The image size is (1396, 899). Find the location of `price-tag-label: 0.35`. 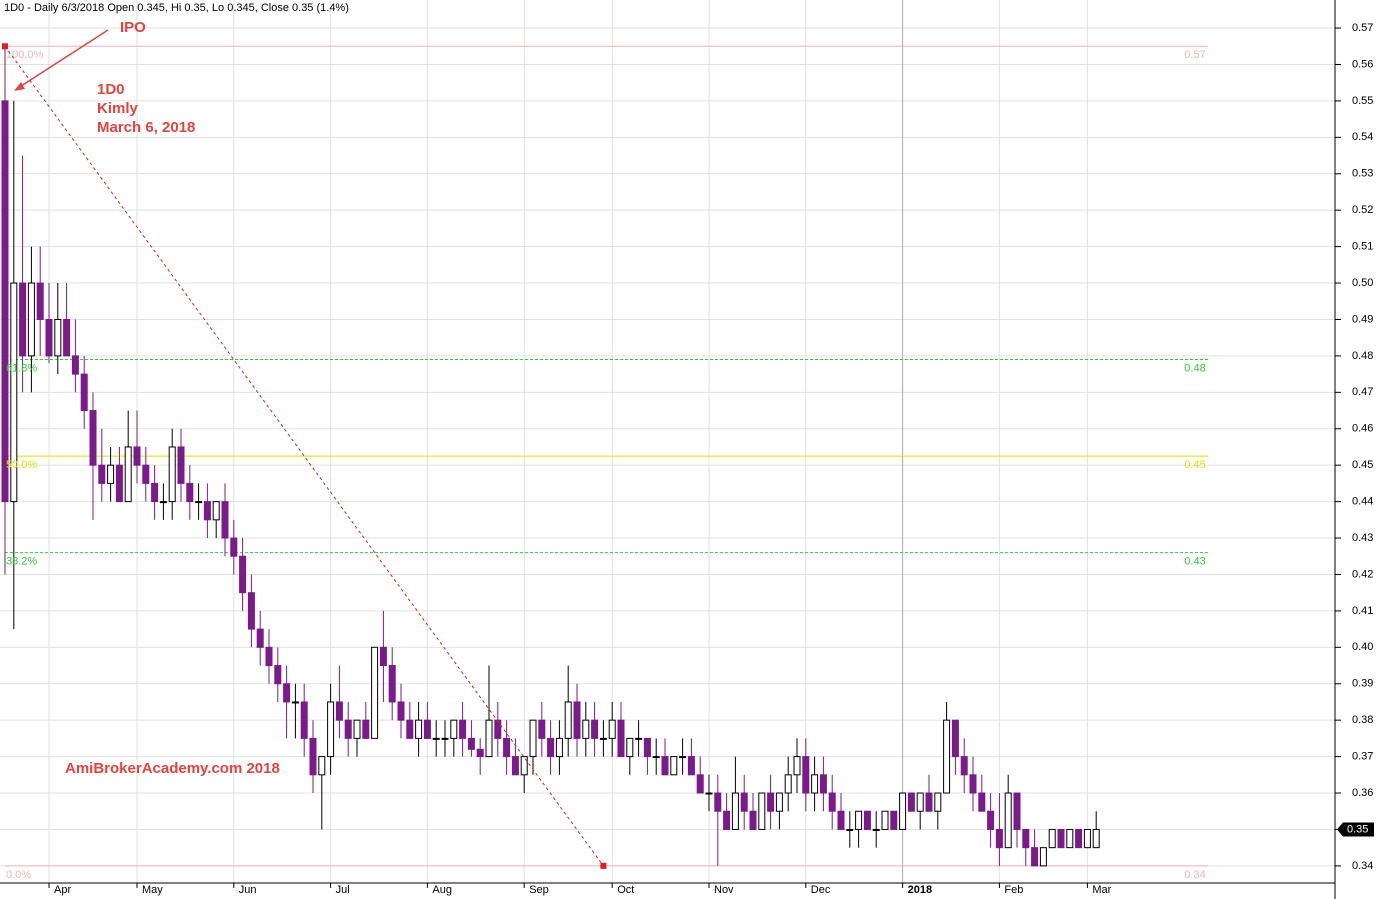

price-tag-label: 0.35 is located at coordinates (1357, 829).